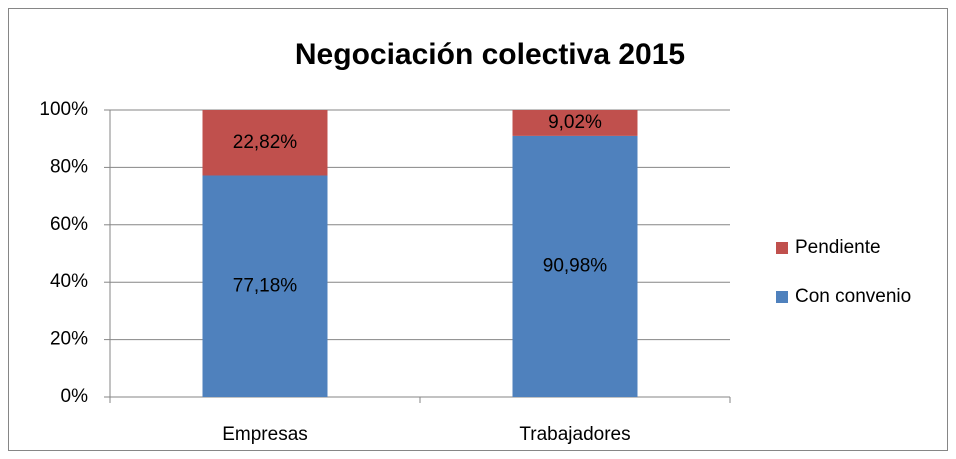 The image size is (956, 459). I want to click on y-tick-label: 80%, so click(69, 166).